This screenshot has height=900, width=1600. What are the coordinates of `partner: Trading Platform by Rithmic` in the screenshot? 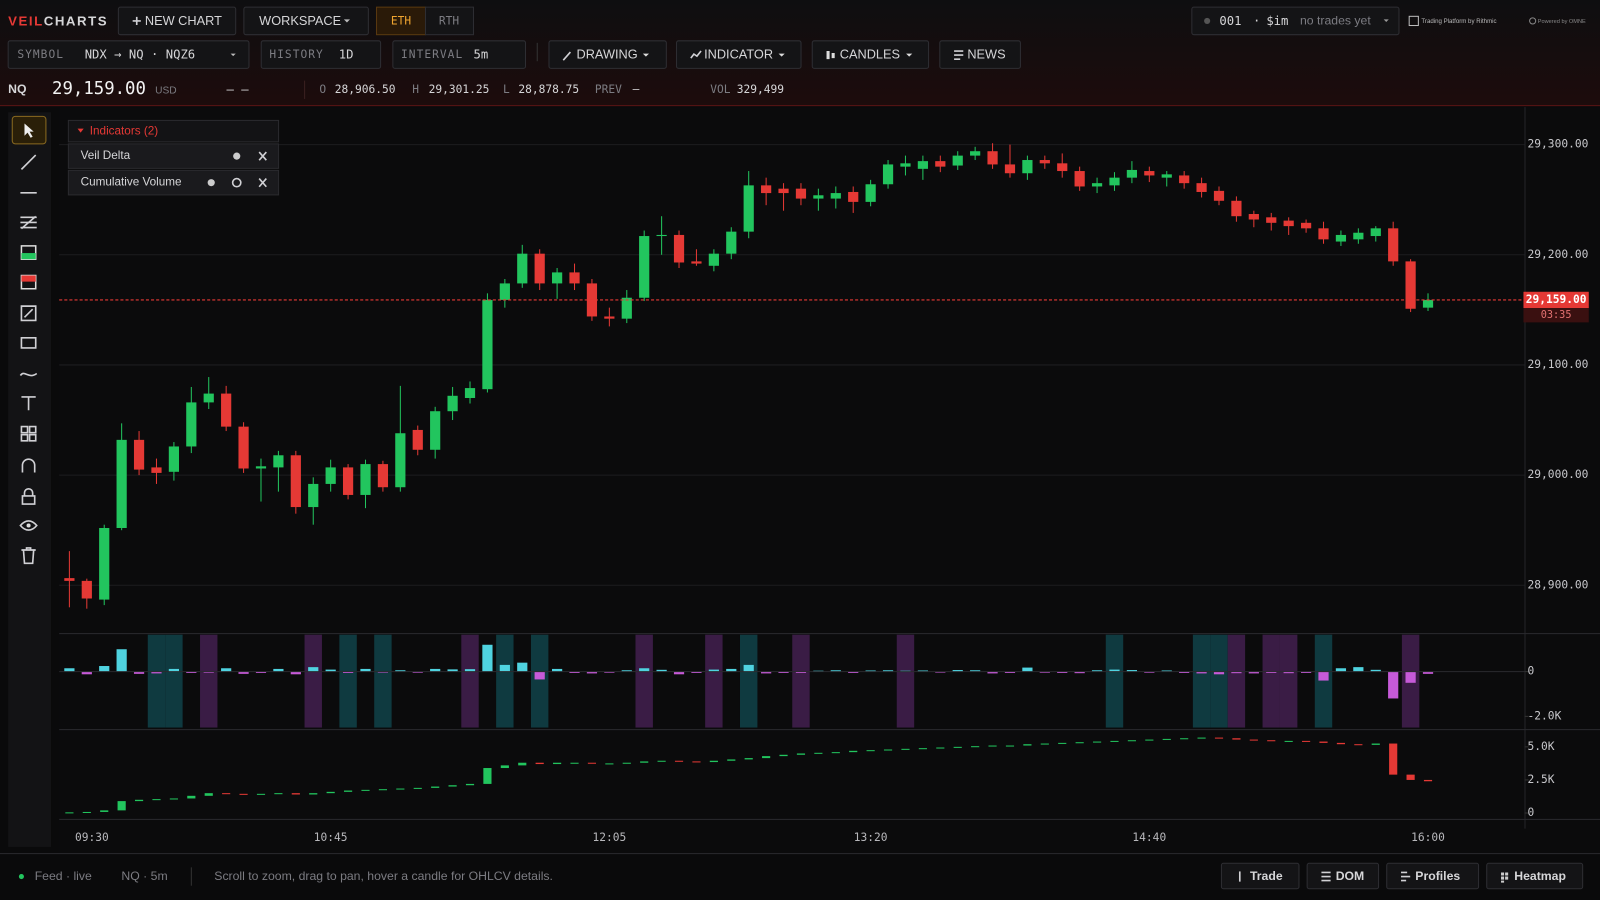 It's located at (1458, 21).